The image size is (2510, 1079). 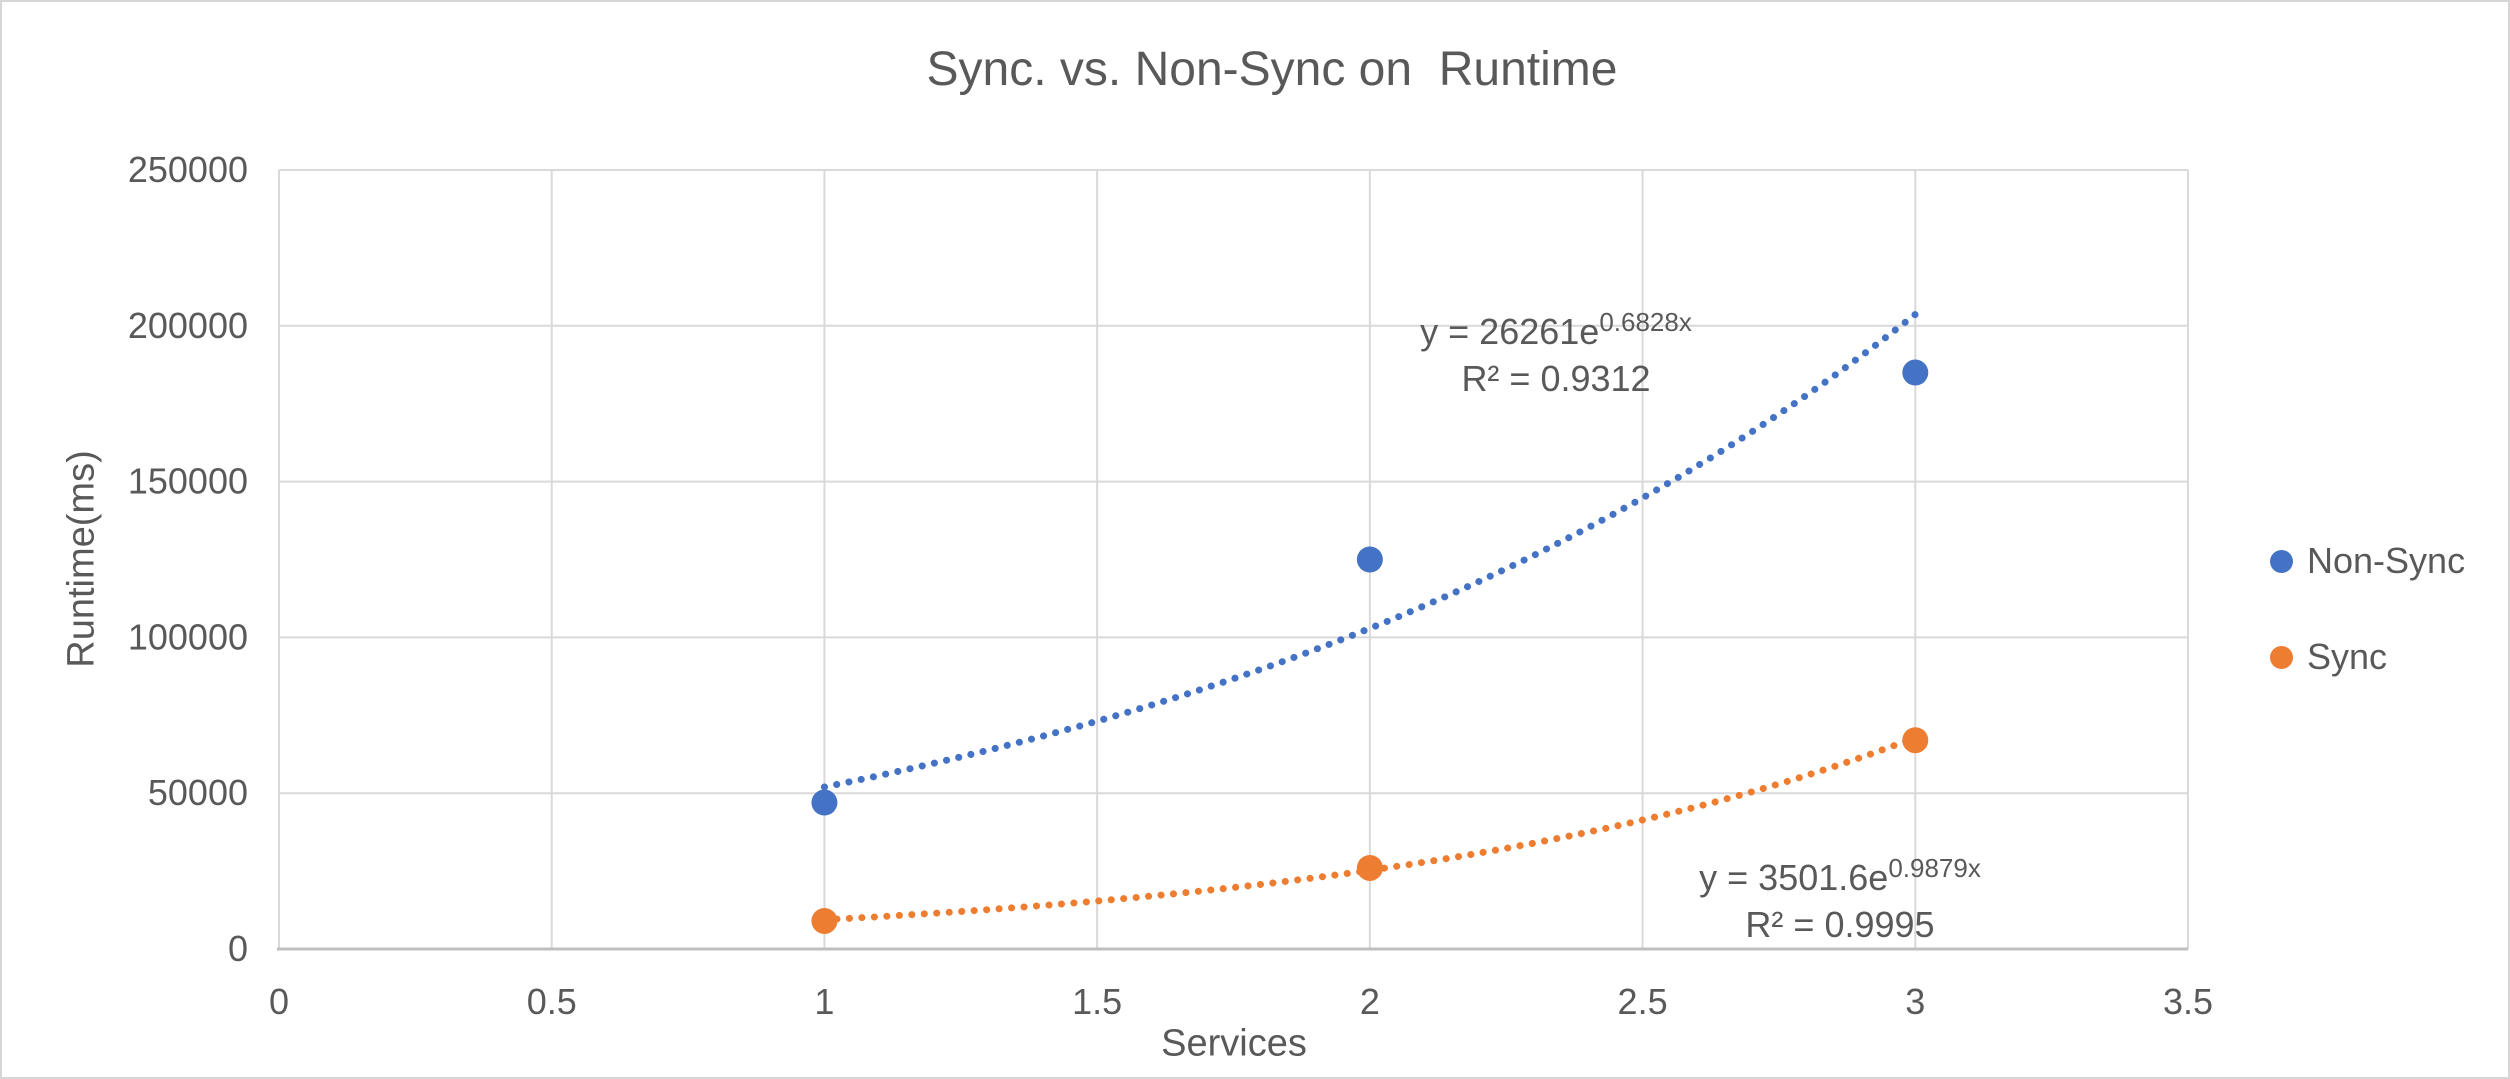 I want to click on x-tick-label: 0, so click(x=279, y=1001).